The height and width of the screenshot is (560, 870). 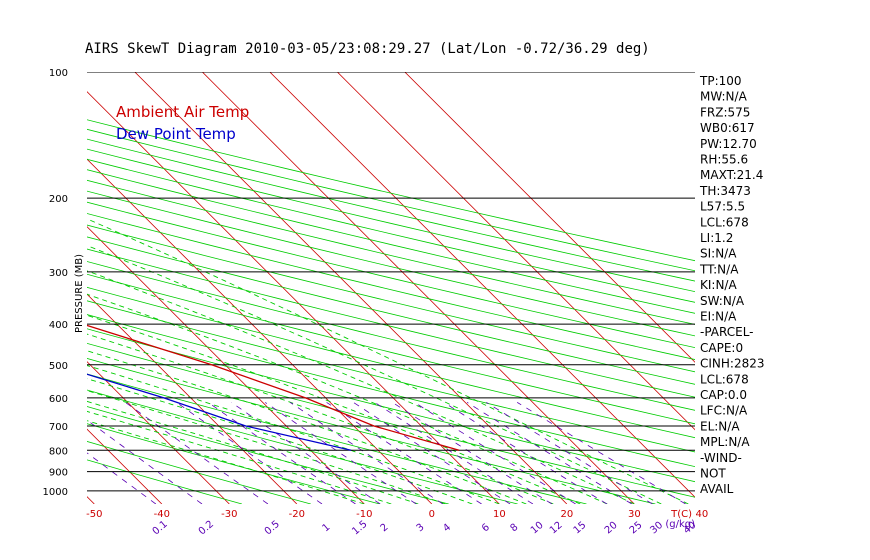 What do you see at coordinates (636, 528) in the screenshot?
I see `mixing-ratio-tick: 25` at bounding box center [636, 528].